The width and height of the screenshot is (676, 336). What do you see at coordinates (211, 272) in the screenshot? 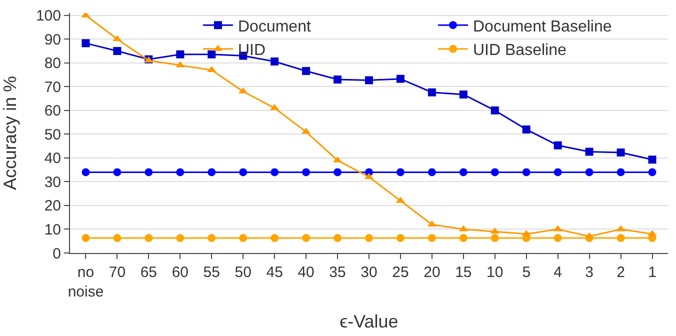
I see `x-tick-label: 55` at bounding box center [211, 272].